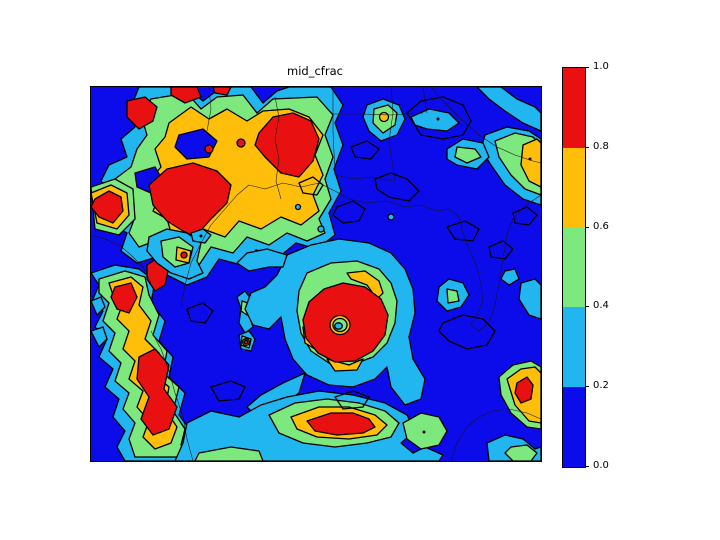 The width and height of the screenshot is (720, 540). What do you see at coordinates (519, 395) in the screenshot?
I see `east-edge-blob` at bounding box center [519, 395].